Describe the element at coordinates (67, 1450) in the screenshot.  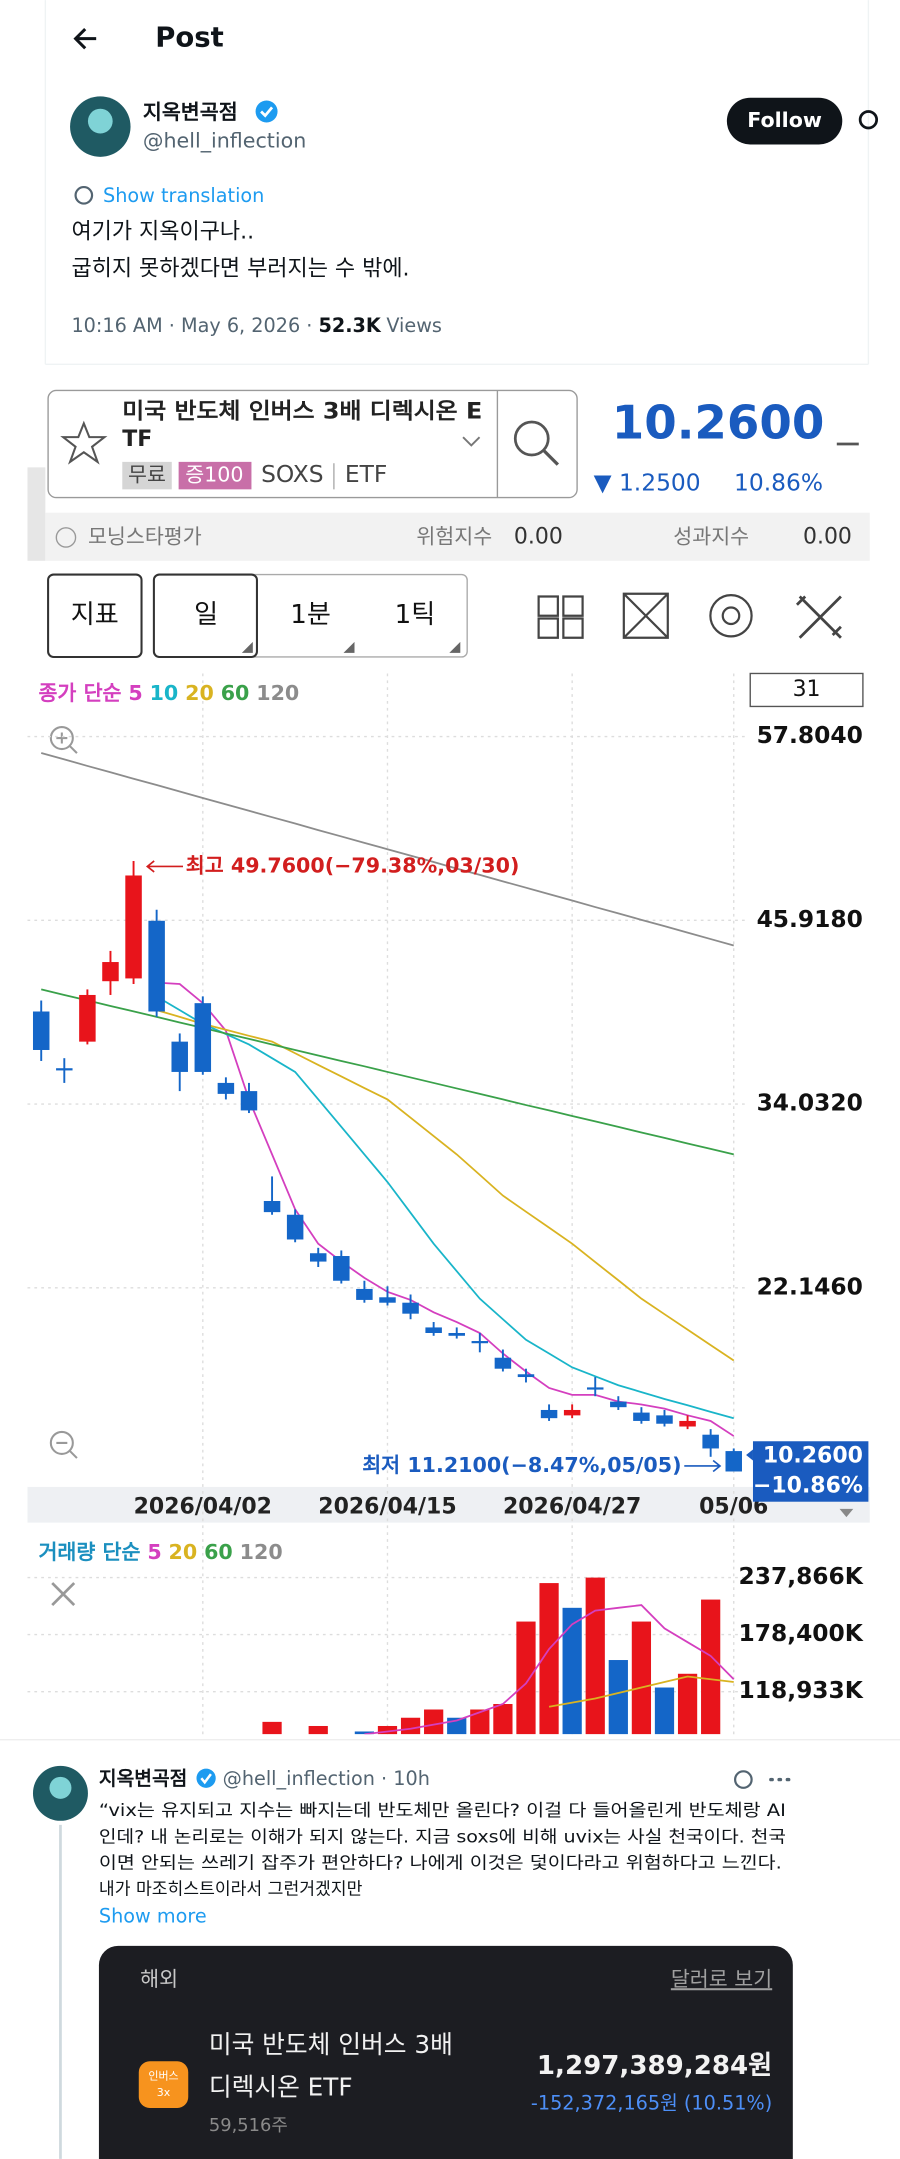
I see `zoom-out-mark` at that location.